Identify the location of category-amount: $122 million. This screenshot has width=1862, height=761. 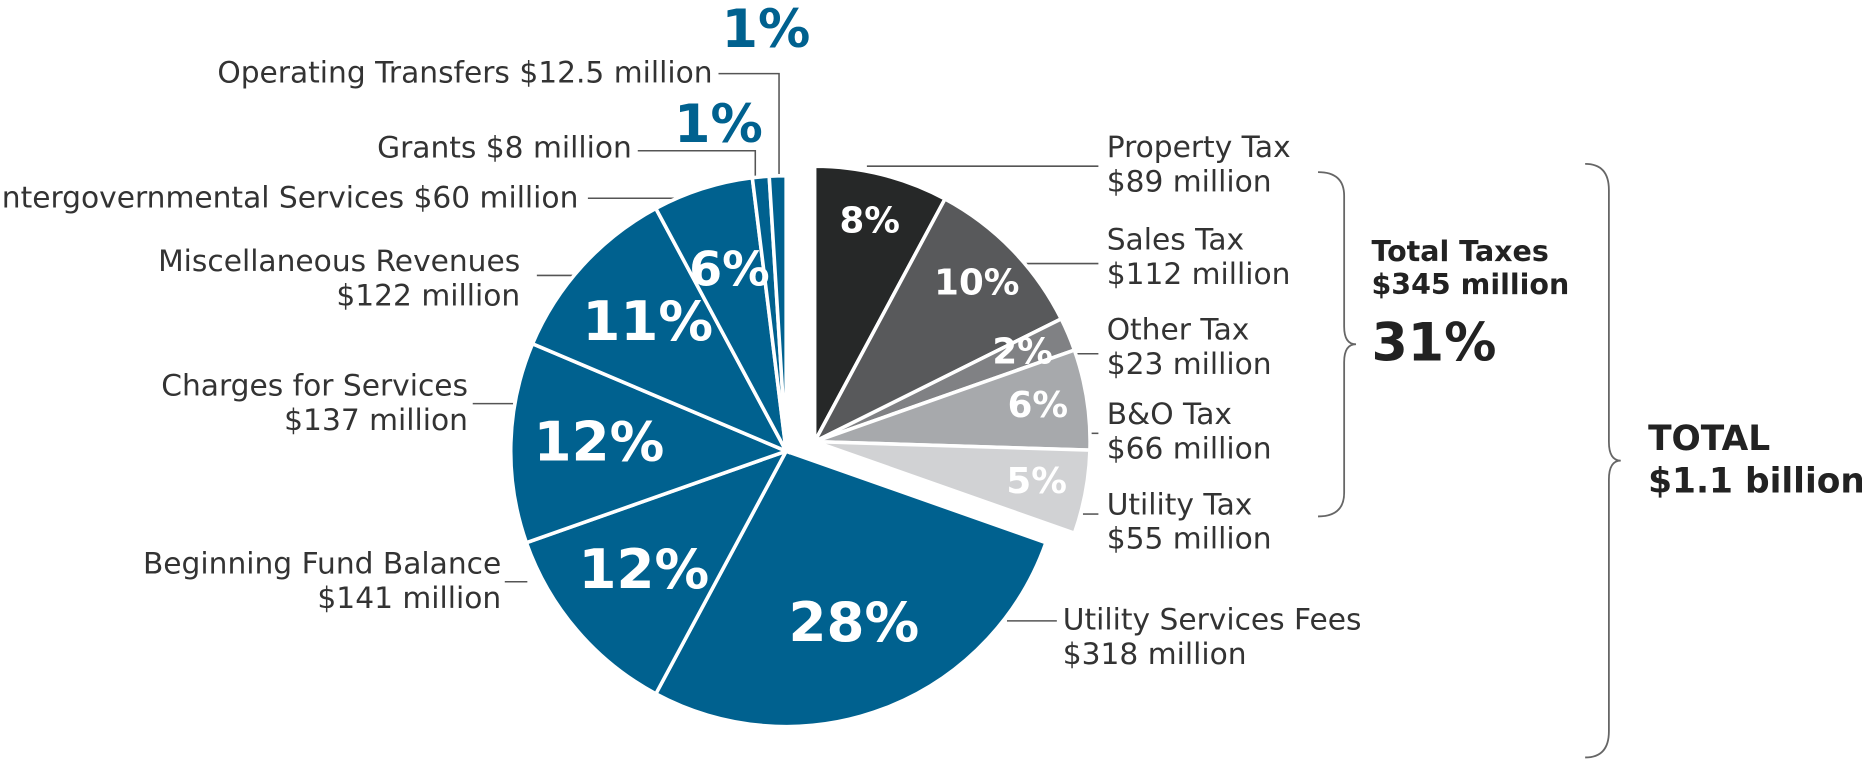
(428, 294).